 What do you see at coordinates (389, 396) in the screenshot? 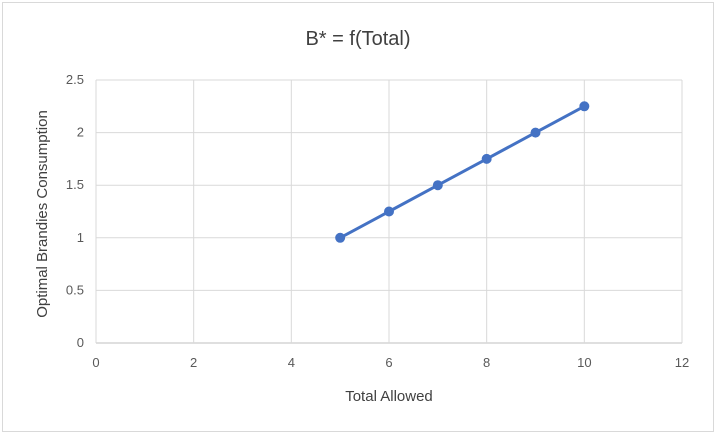
I see `x-axis-title: Total Allowed` at bounding box center [389, 396].